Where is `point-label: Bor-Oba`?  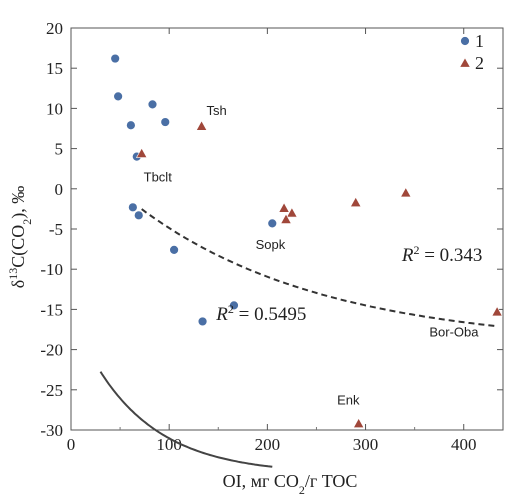
point-label: Bor-Oba is located at coordinates (454, 332).